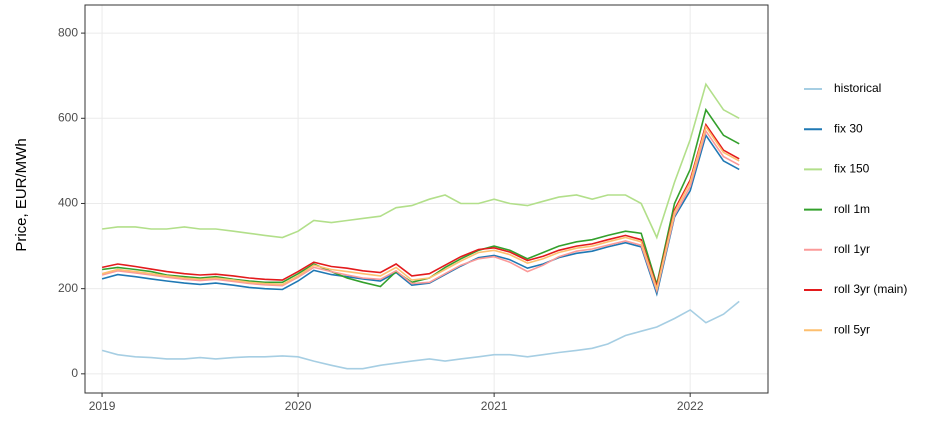 The image size is (943, 421). Describe the element at coordinates (857, 88) in the screenshot. I see `legend-label: historical` at that location.